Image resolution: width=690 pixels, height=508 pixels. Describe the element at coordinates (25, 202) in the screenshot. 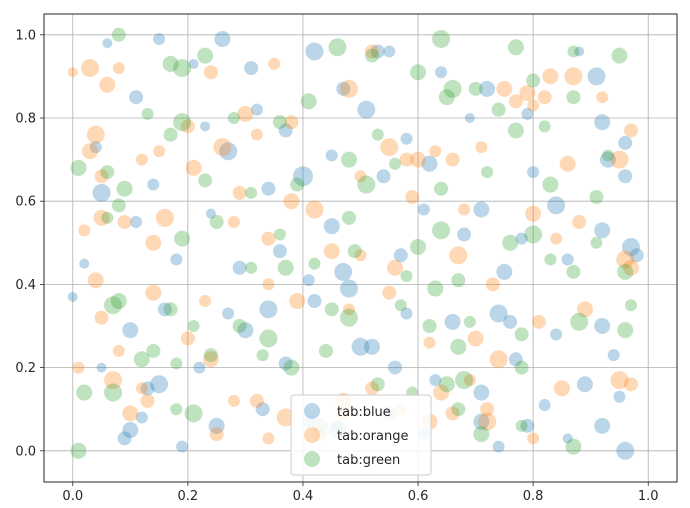

I see `y-tick-label: 0.6` at that location.